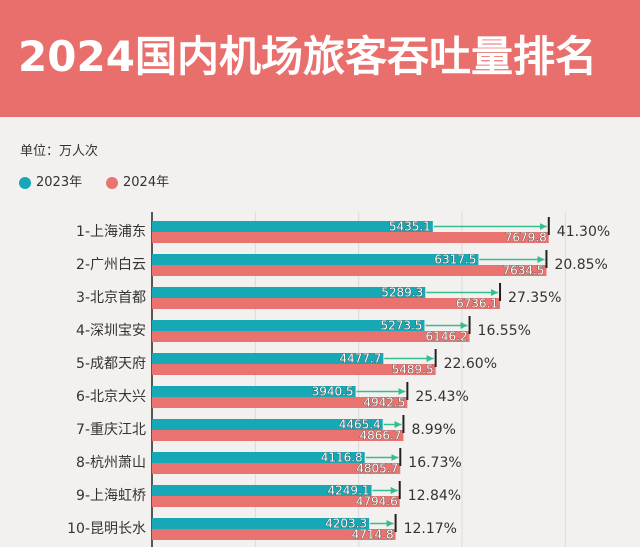  Describe the element at coordinates (111, 265) in the screenshot. I see `category-label: 2-广州白云` at that location.